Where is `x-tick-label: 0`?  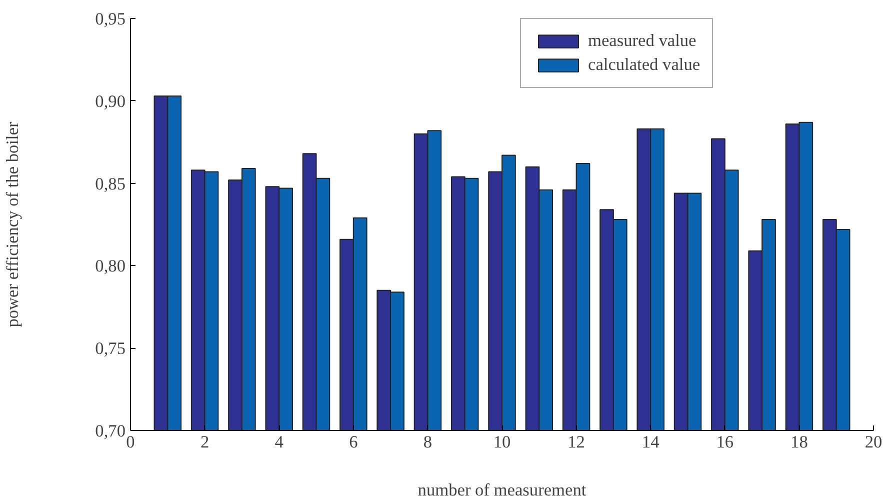
x-tick-label: 0 is located at coordinates (130, 442).